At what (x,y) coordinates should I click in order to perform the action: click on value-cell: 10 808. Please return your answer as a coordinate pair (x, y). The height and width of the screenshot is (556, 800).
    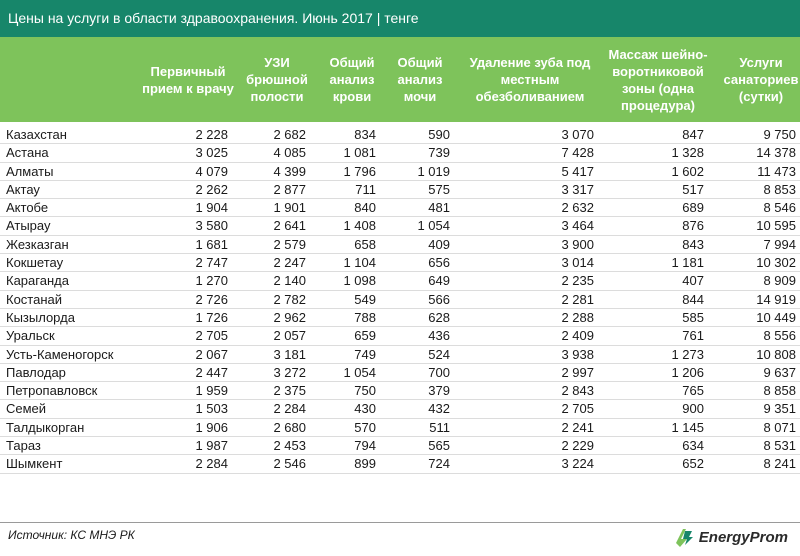
    Looking at the image, I should click on (776, 354).